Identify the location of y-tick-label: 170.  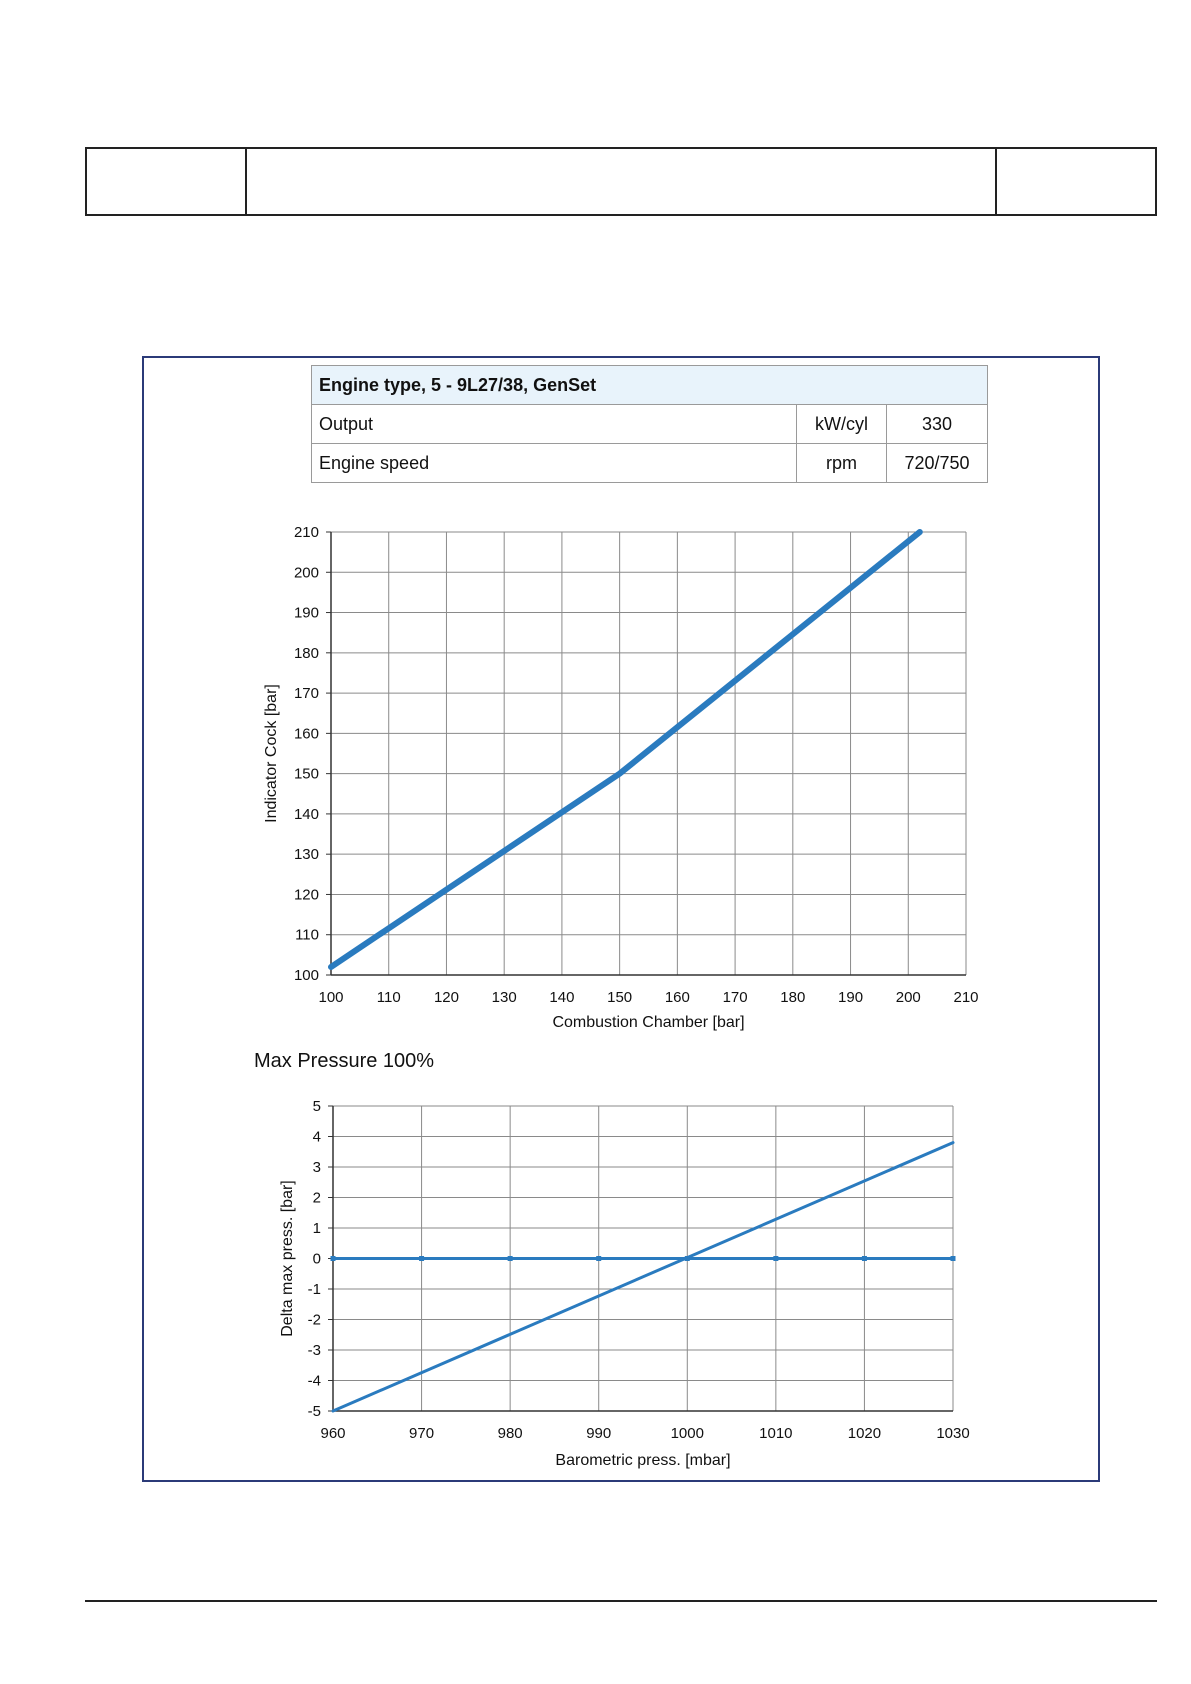
(306, 693).